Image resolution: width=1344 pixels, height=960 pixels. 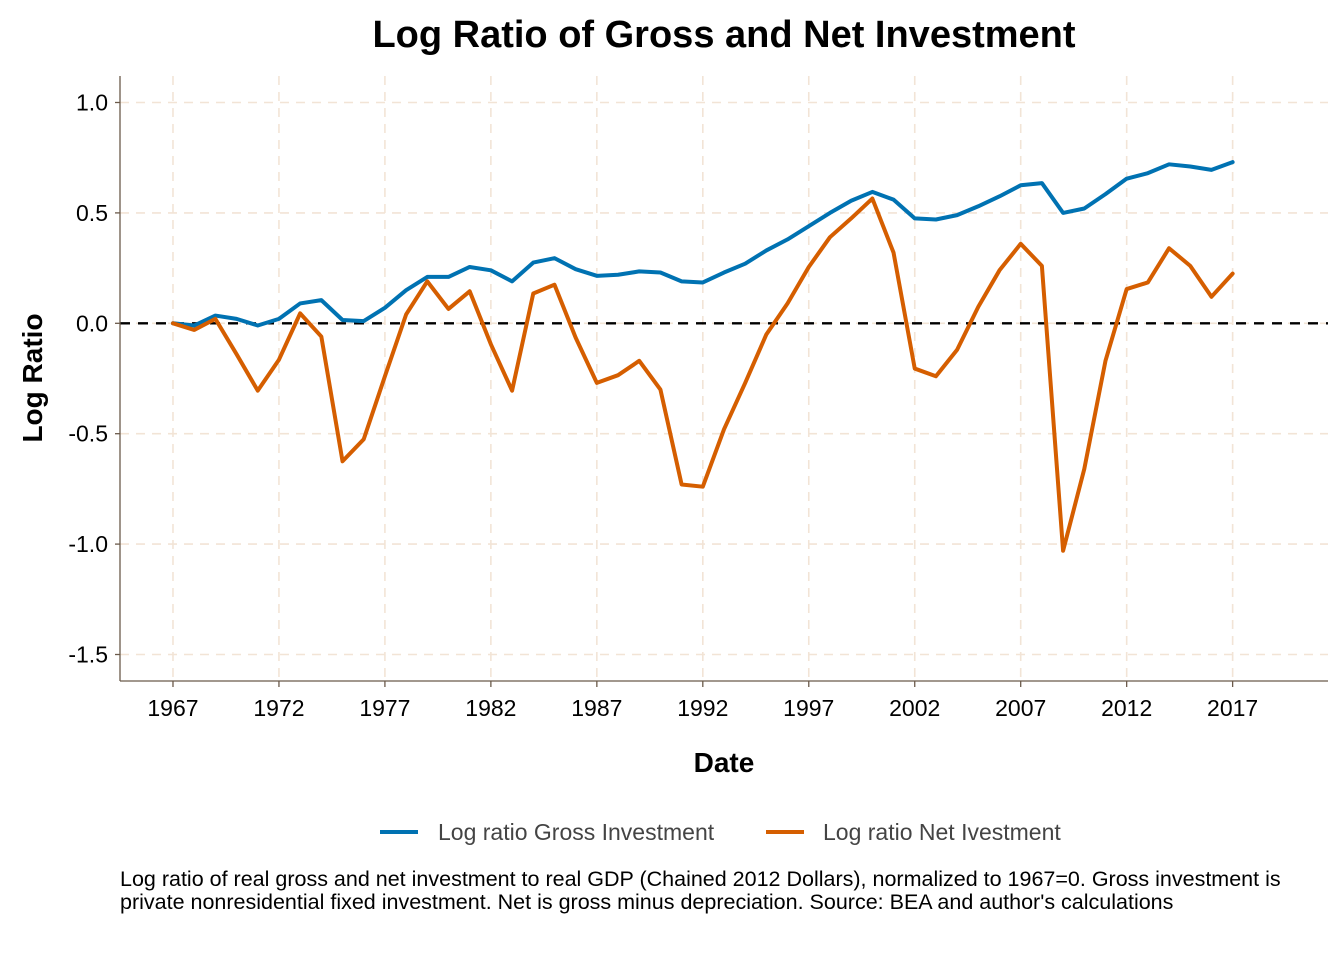 I want to click on x-tick-label: 1972, so click(x=278, y=708).